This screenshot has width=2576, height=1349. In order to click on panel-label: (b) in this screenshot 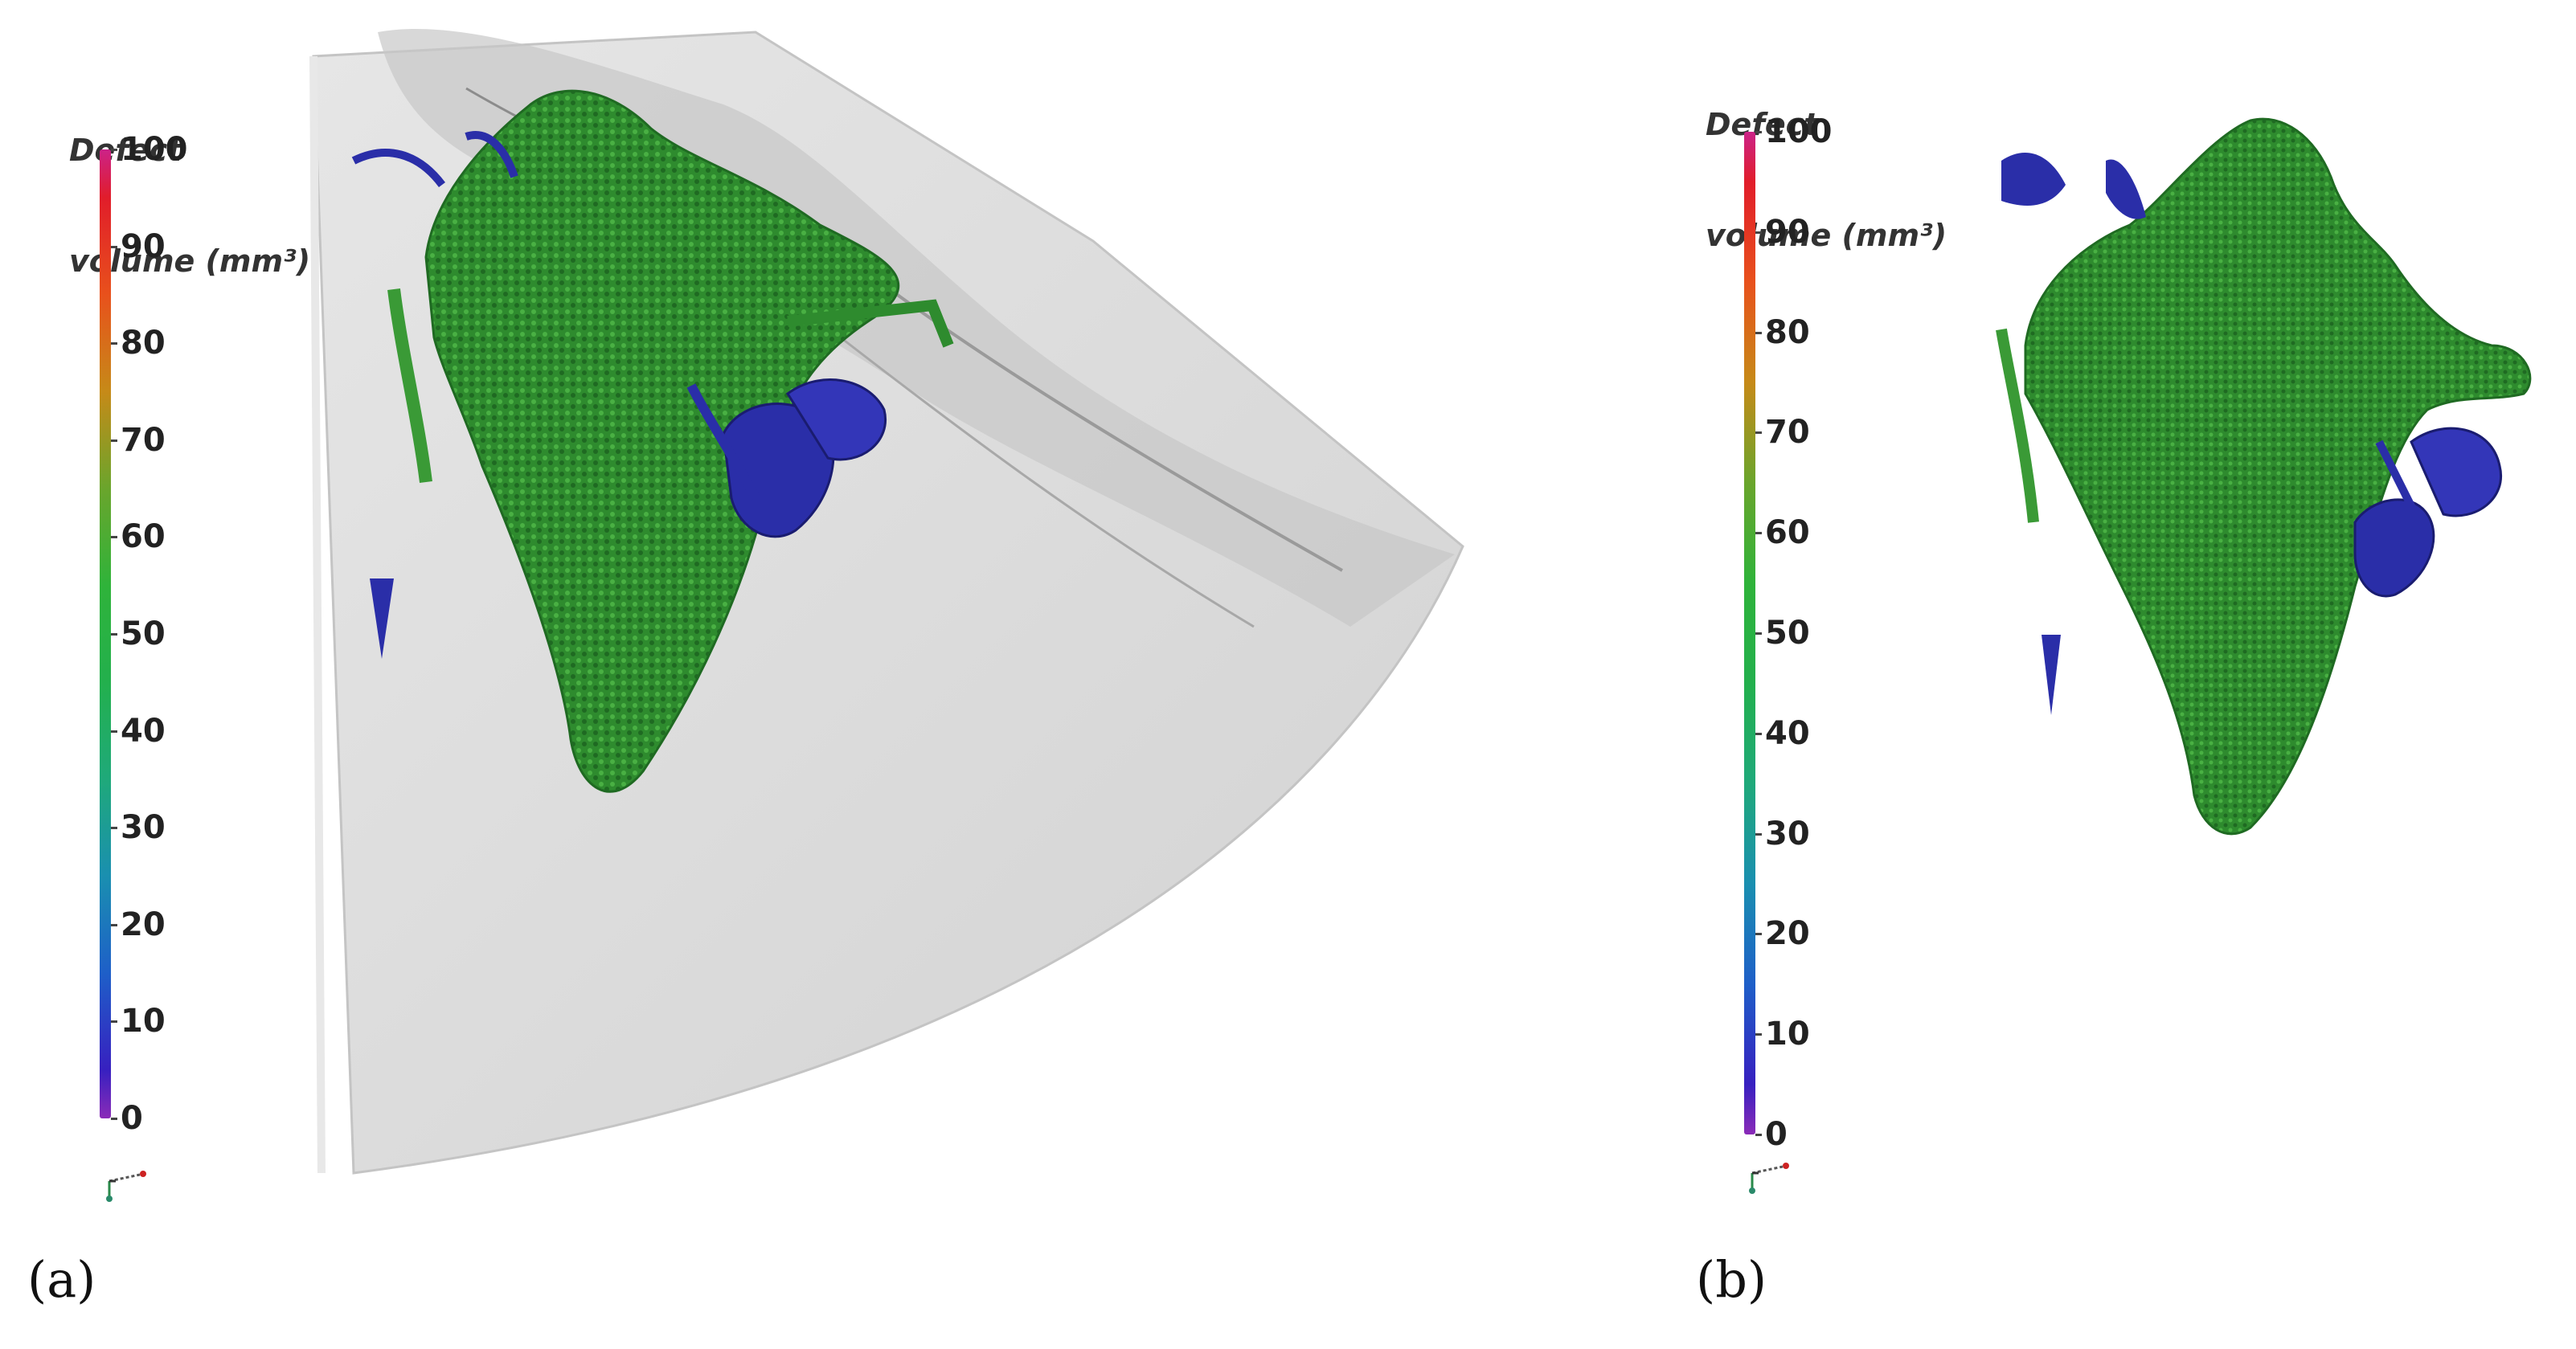, I will do `click(1731, 1279)`.